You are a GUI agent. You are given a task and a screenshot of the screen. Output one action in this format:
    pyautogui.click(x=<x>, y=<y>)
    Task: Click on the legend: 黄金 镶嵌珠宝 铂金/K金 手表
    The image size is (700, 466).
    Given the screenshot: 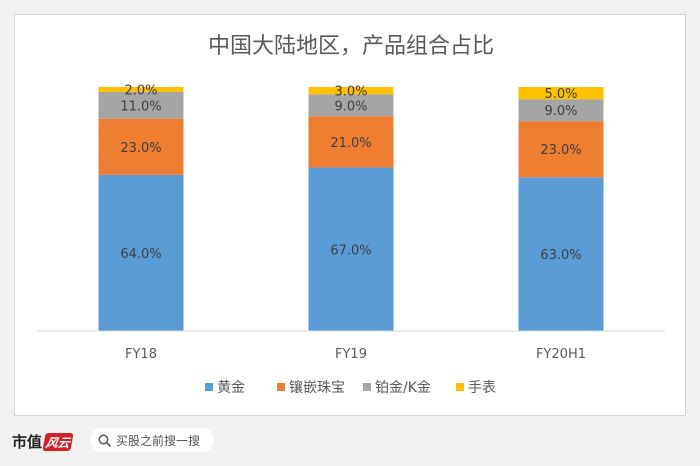 What is the action you would take?
    pyautogui.click(x=350, y=387)
    